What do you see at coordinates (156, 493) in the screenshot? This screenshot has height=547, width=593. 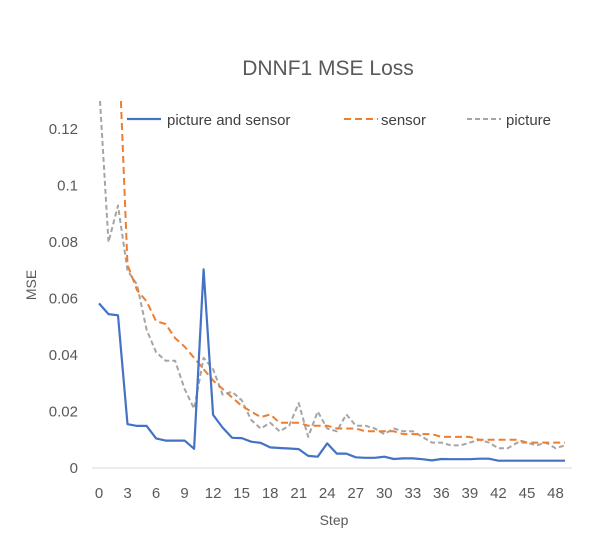 I see `x-tick-label: 6` at bounding box center [156, 493].